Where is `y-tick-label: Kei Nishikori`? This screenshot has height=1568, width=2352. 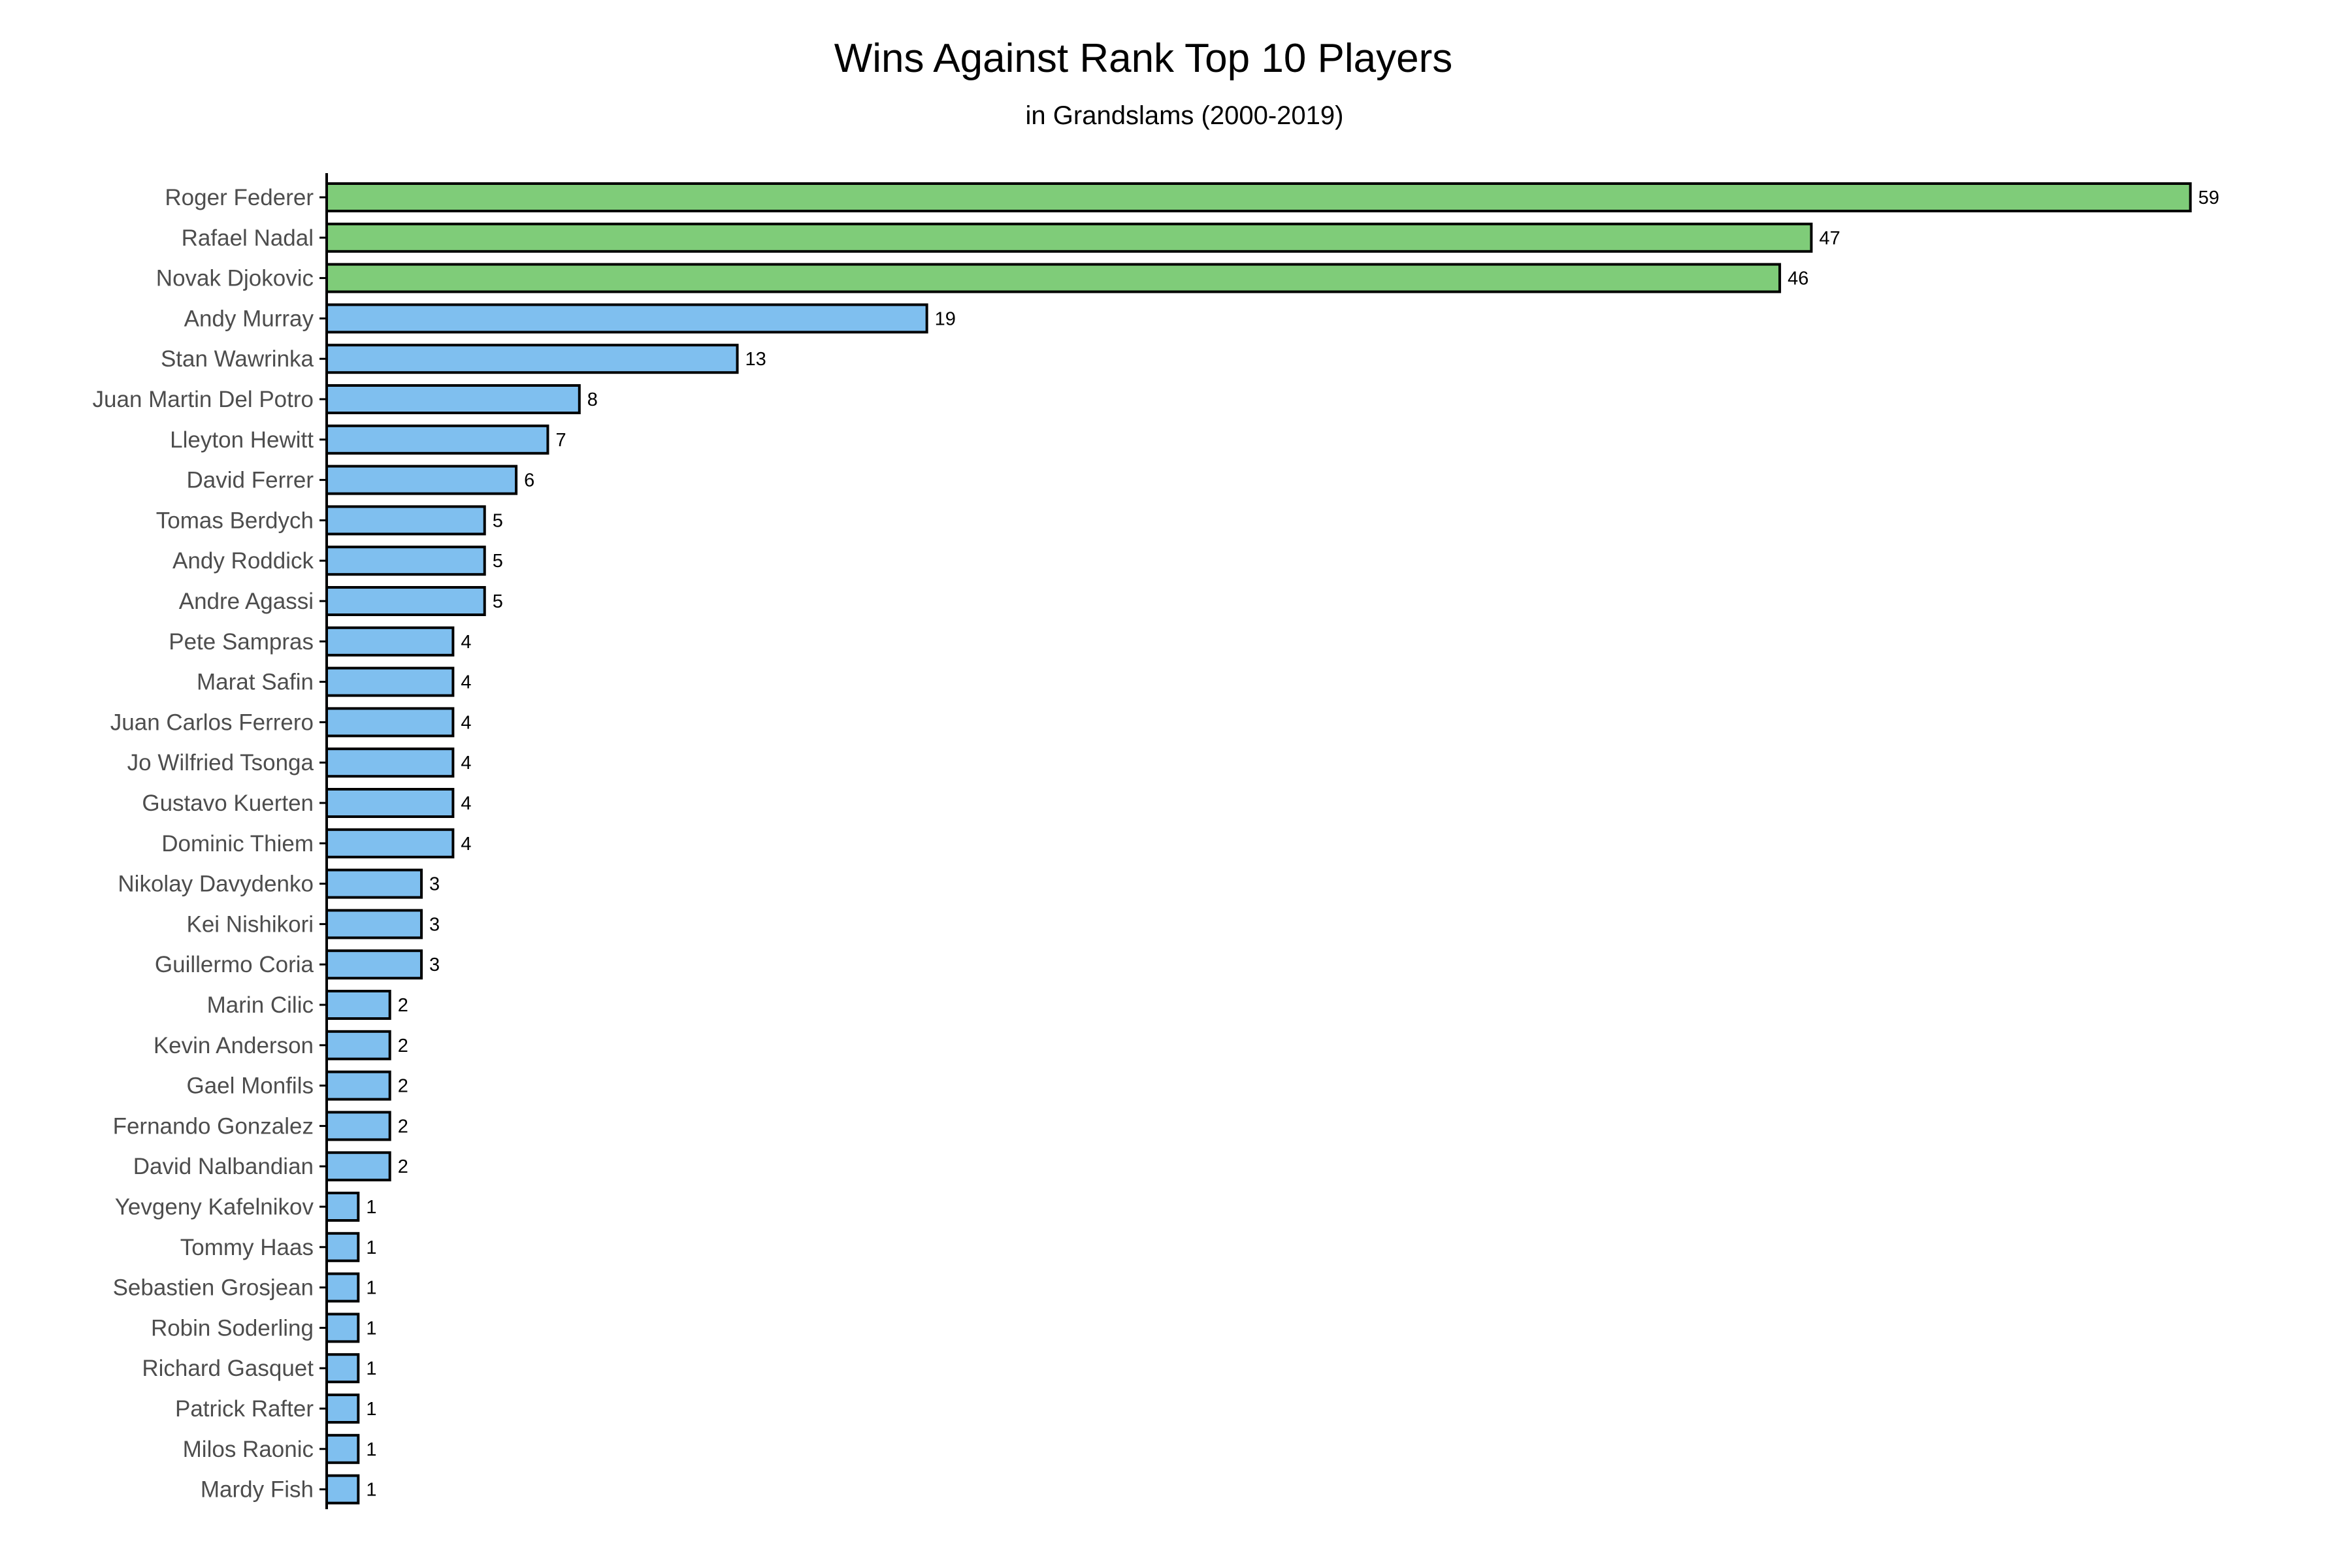
y-tick-label: Kei Nishikori is located at coordinates (250, 924).